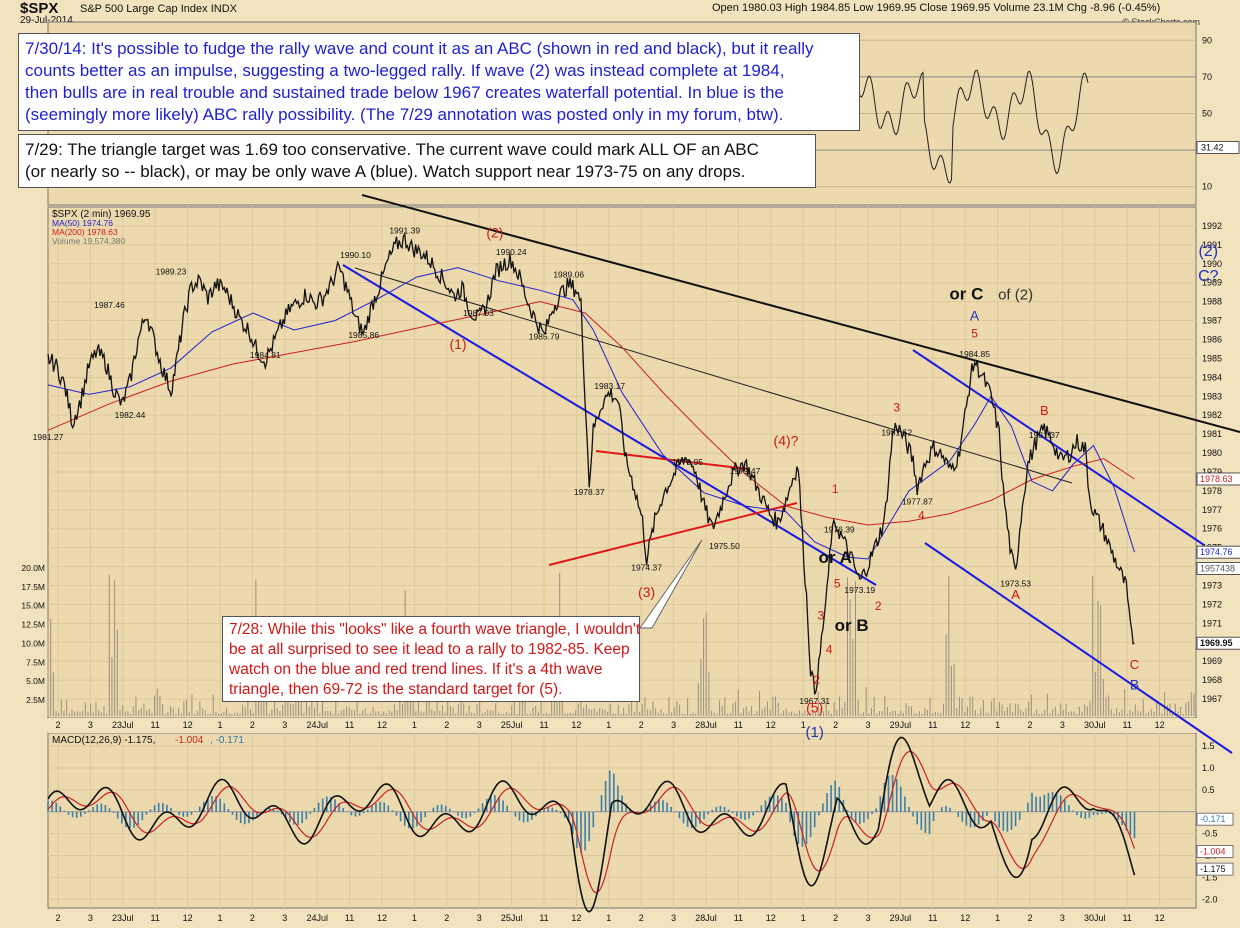  I want to click on callout-pointer, so click(671, 584).